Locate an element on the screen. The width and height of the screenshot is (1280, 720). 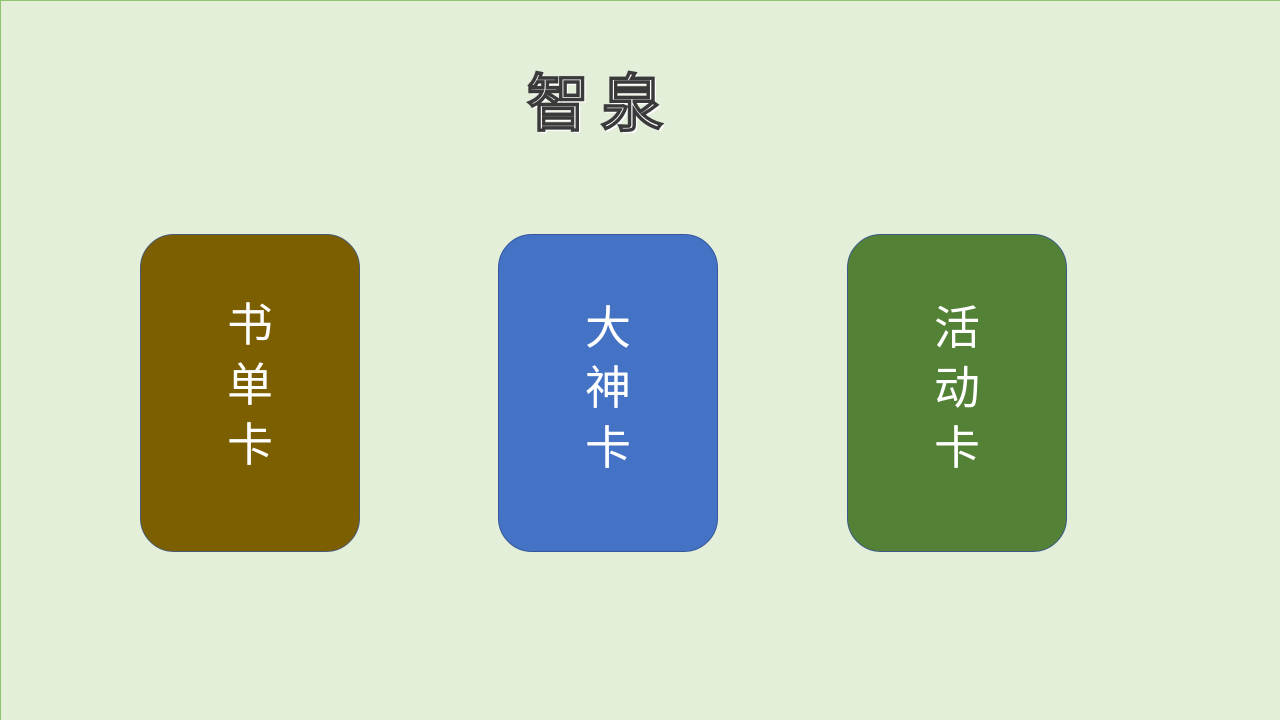
master-card-char: 神 is located at coordinates (608, 388).